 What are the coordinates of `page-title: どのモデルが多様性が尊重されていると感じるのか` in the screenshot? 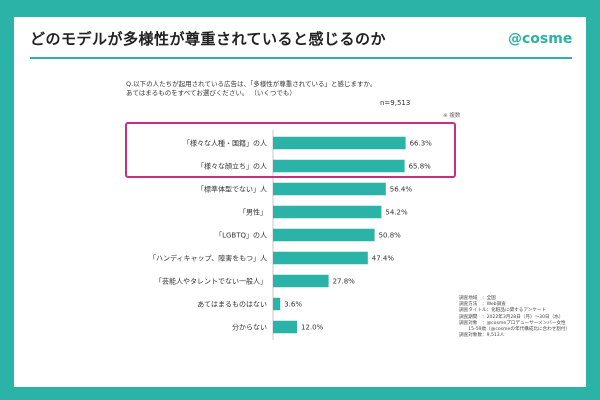 It's located at (208, 39).